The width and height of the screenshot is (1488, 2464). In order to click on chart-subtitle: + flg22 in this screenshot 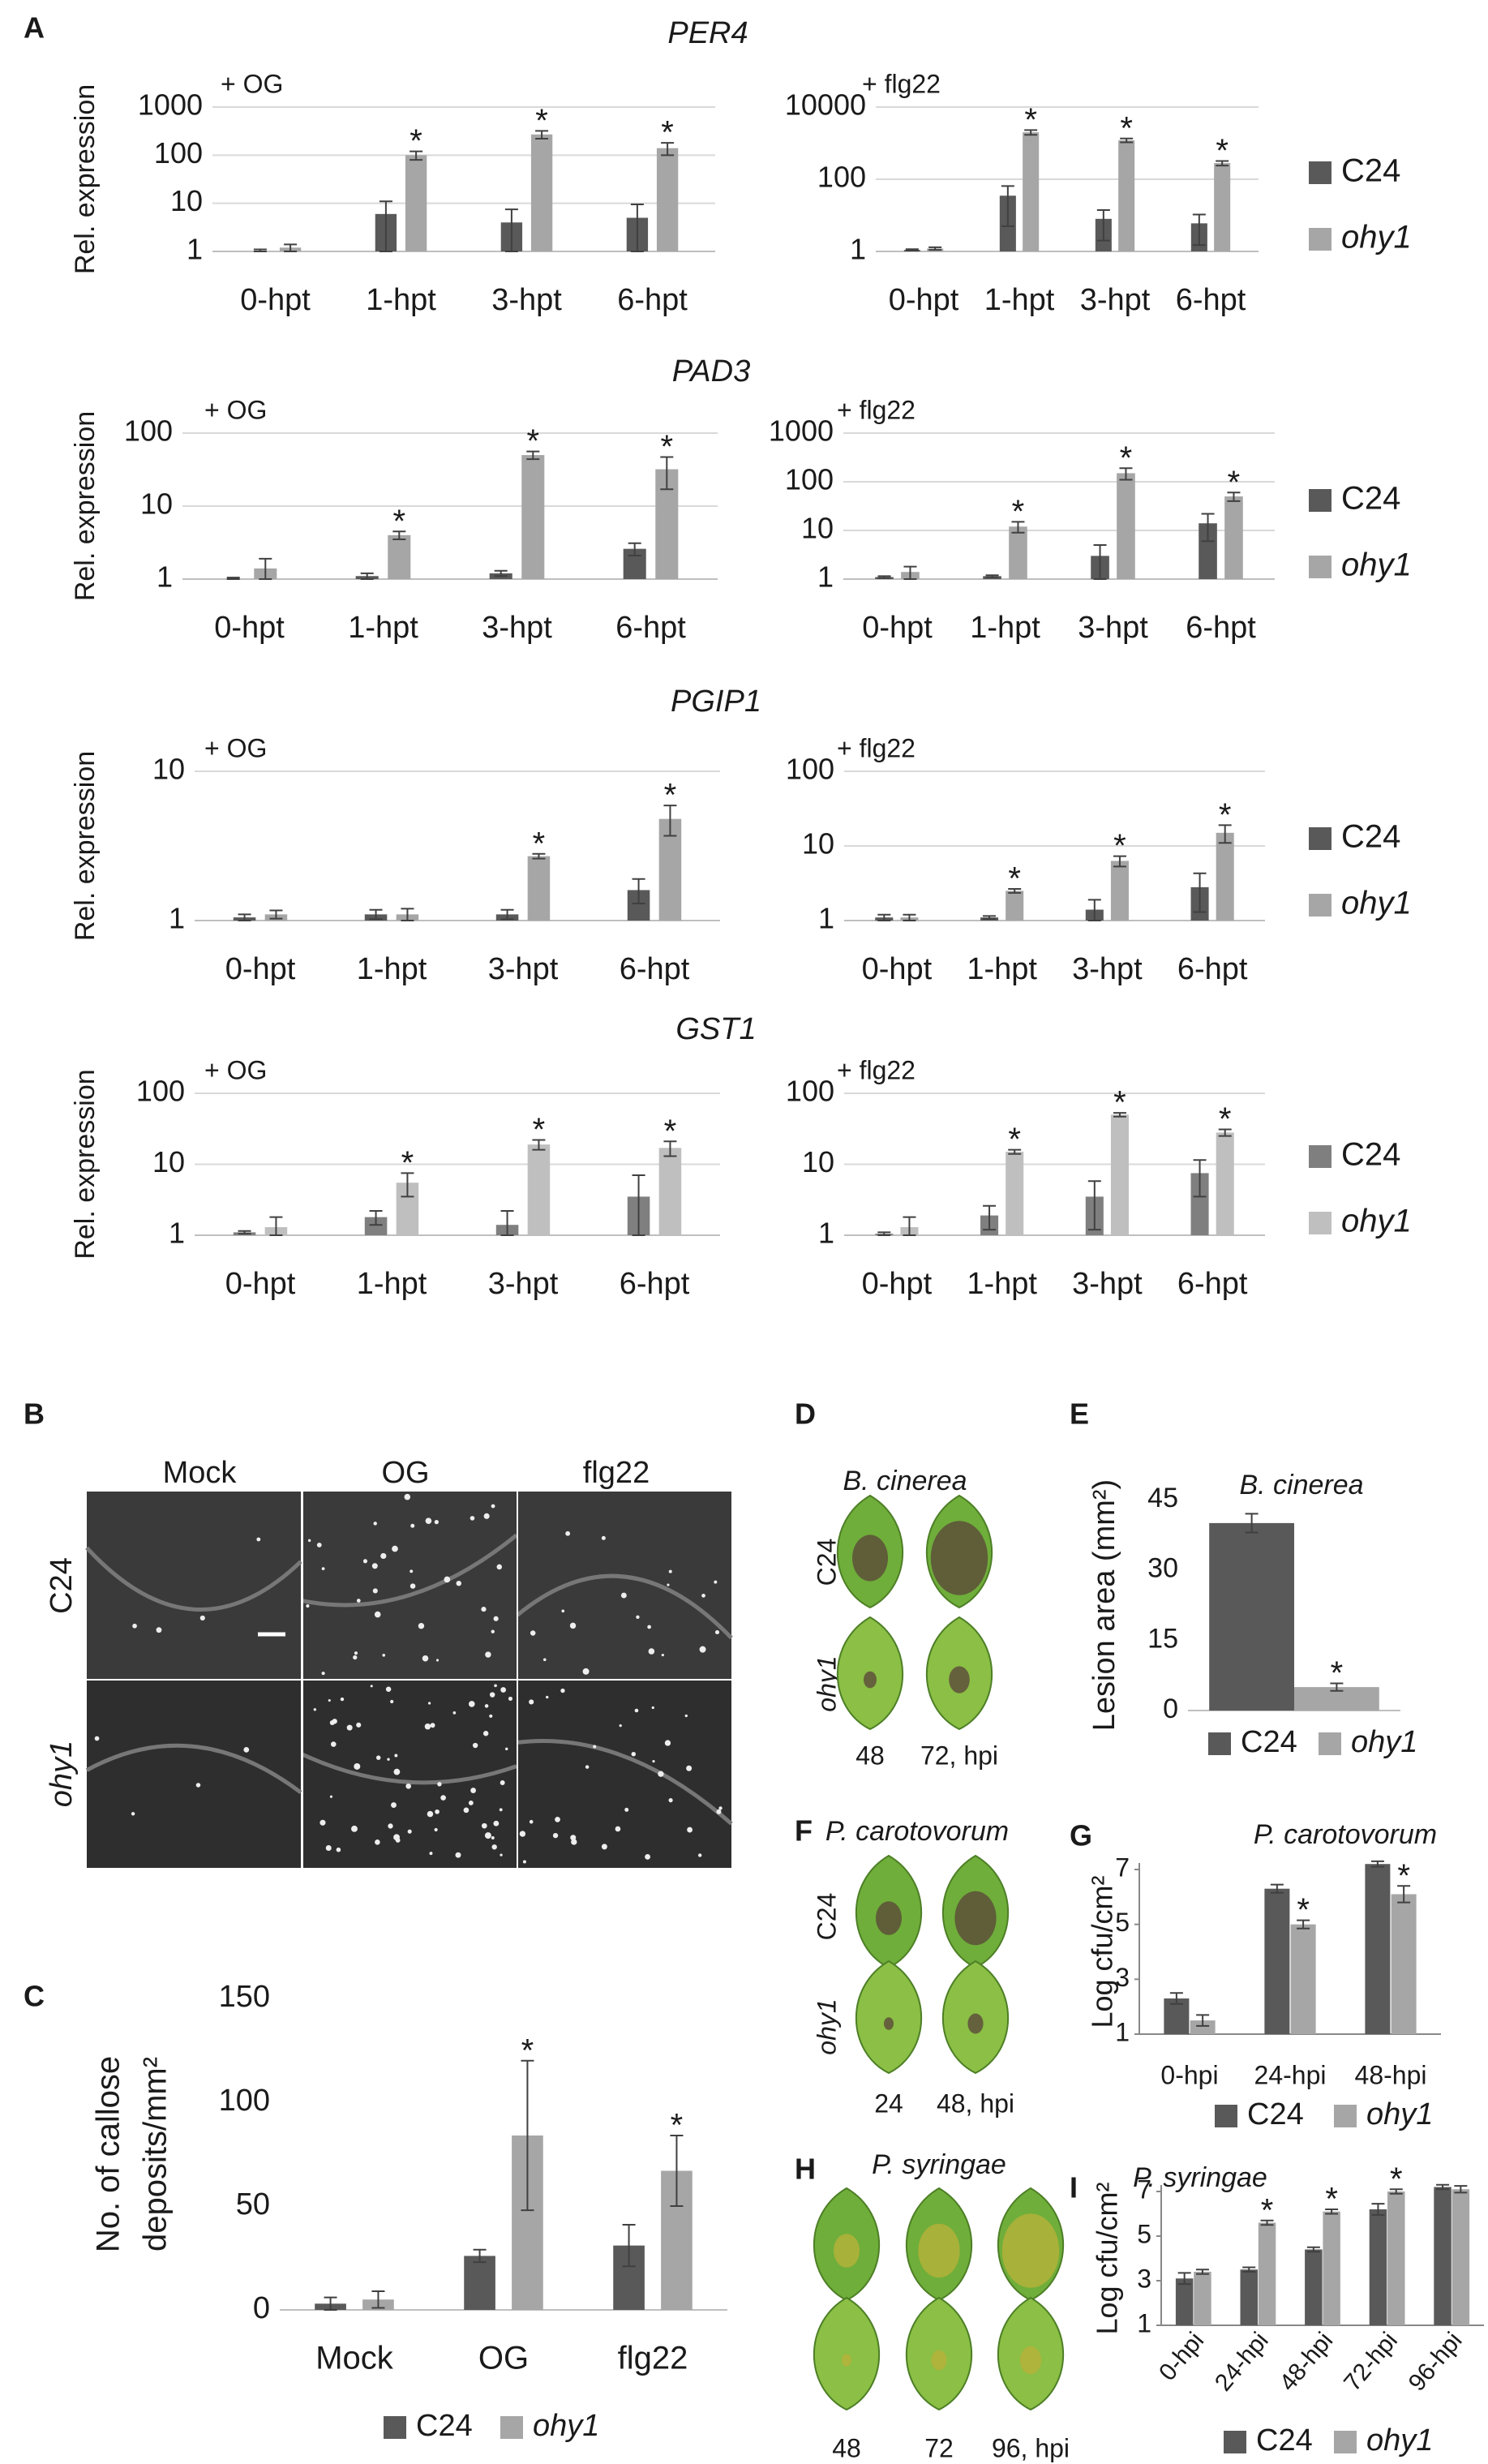, I will do `click(901, 83)`.